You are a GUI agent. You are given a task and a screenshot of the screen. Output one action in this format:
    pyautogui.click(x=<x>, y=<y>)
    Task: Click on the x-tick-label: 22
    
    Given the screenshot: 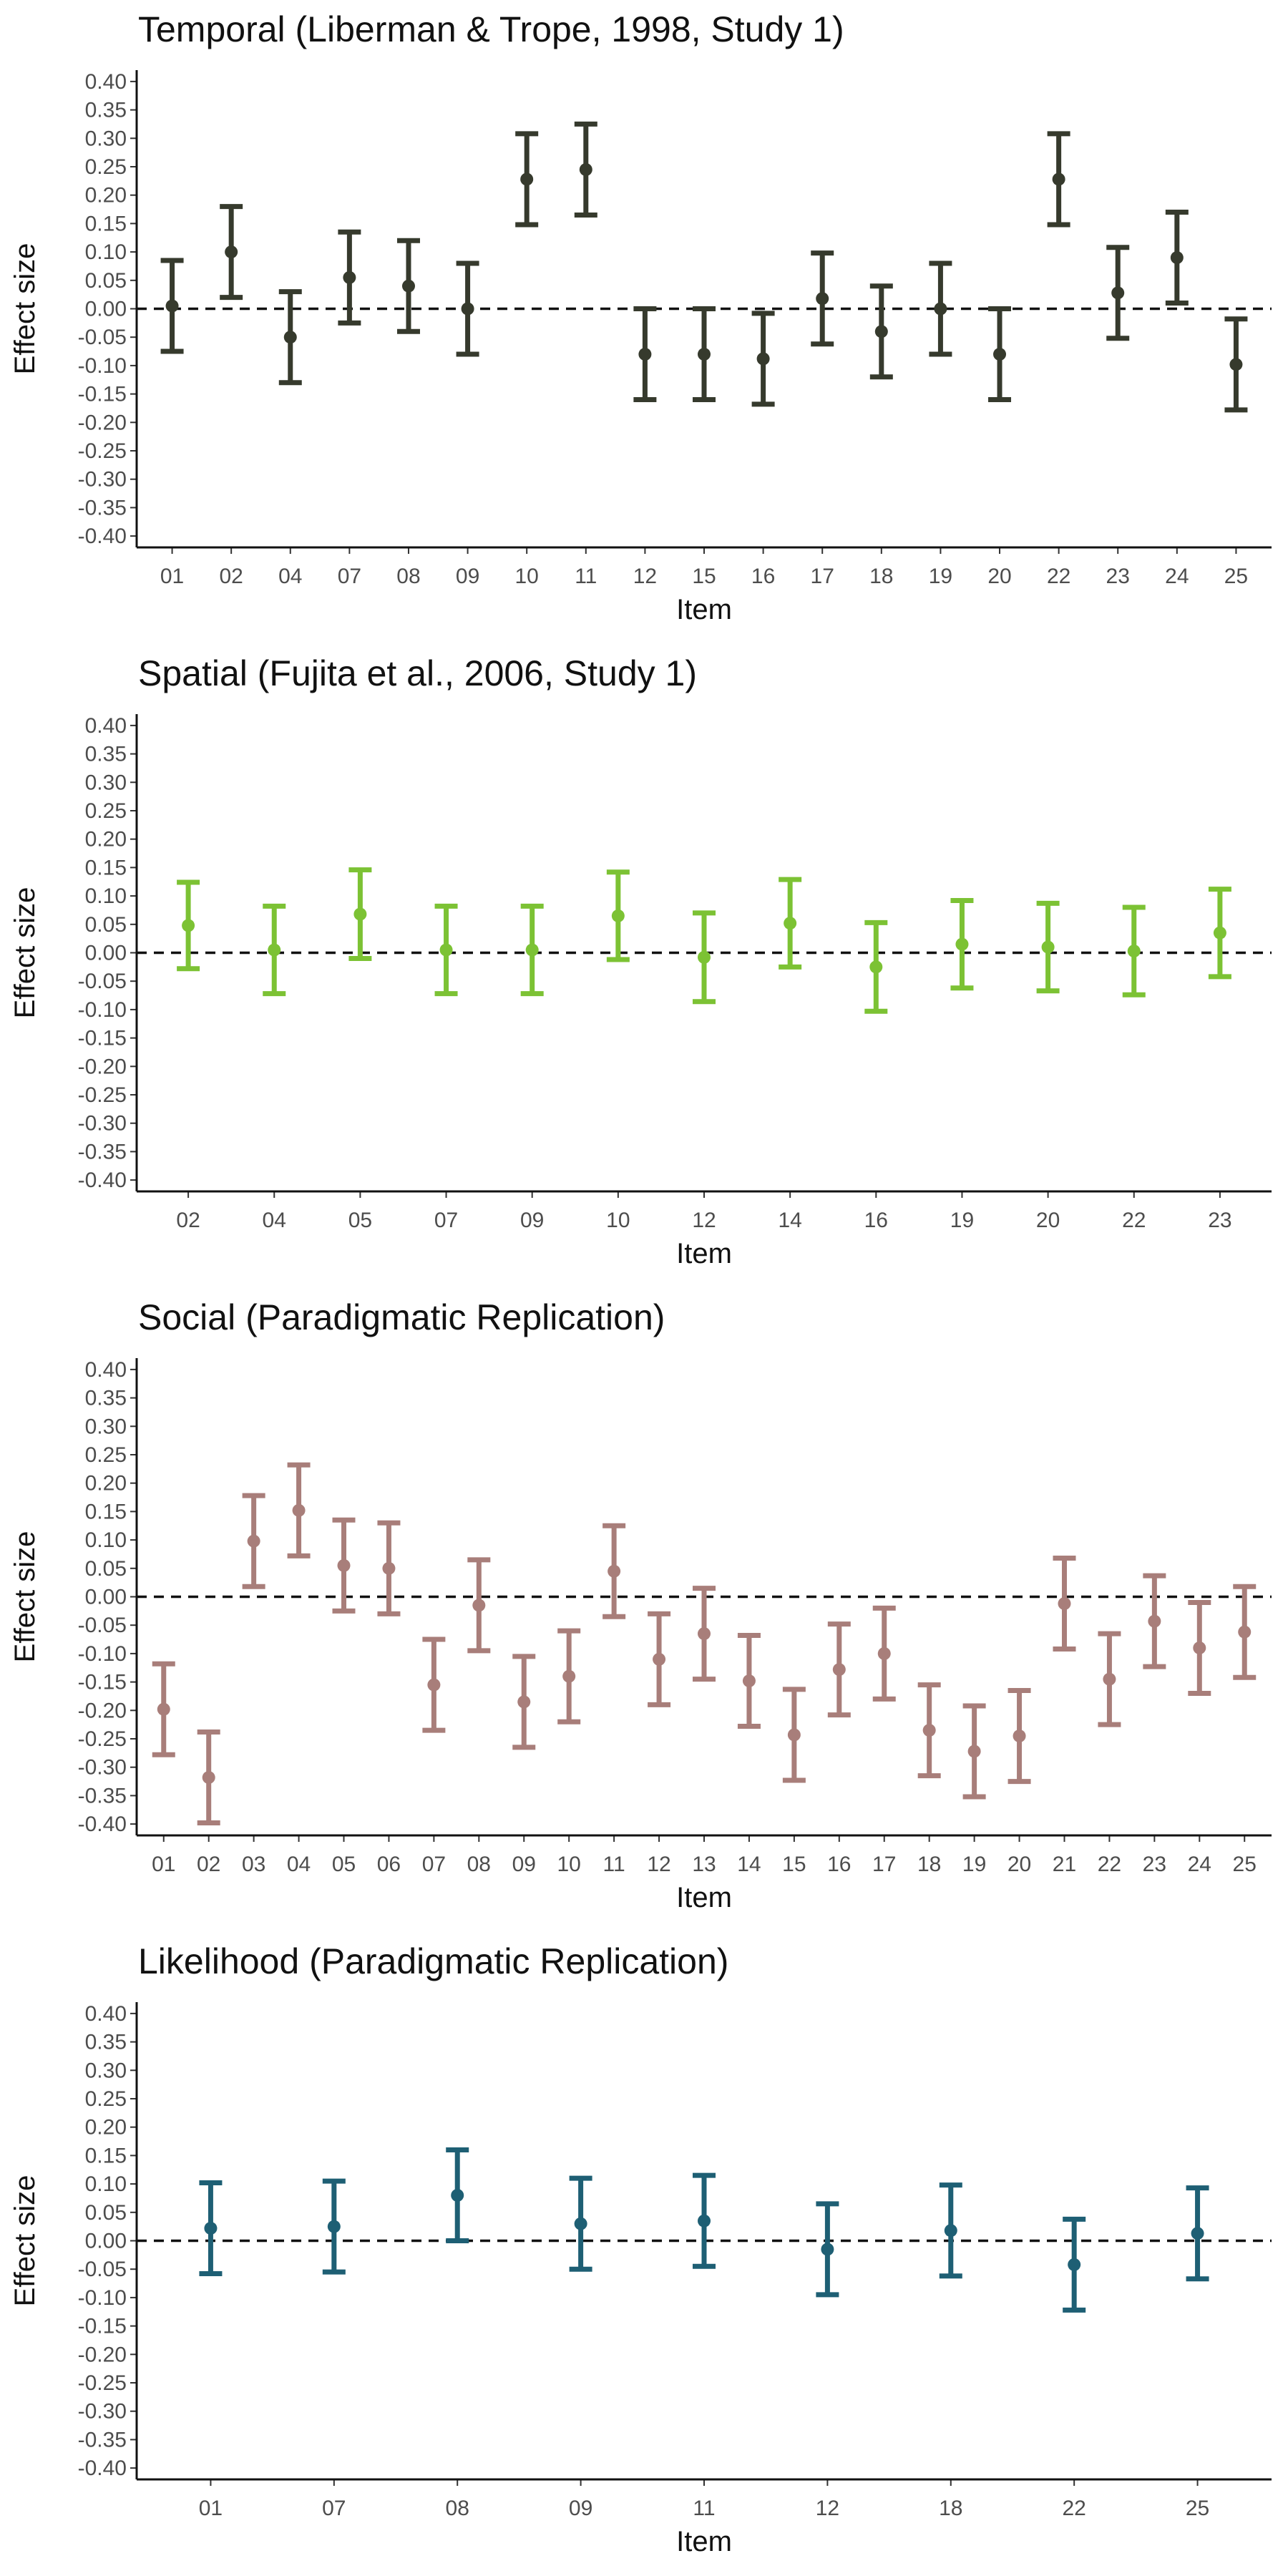 What is the action you would take?
    pyautogui.click(x=1058, y=576)
    